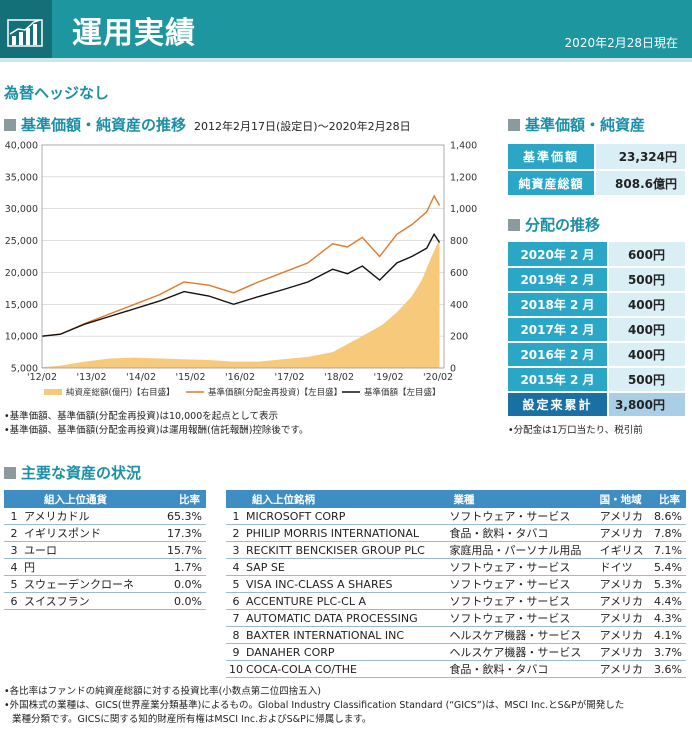 The width and height of the screenshot is (692, 737). Describe the element at coordinates (105, 499) in the screenshot. I see `currency-header-row: 組入上位通貨 比率` at that location.